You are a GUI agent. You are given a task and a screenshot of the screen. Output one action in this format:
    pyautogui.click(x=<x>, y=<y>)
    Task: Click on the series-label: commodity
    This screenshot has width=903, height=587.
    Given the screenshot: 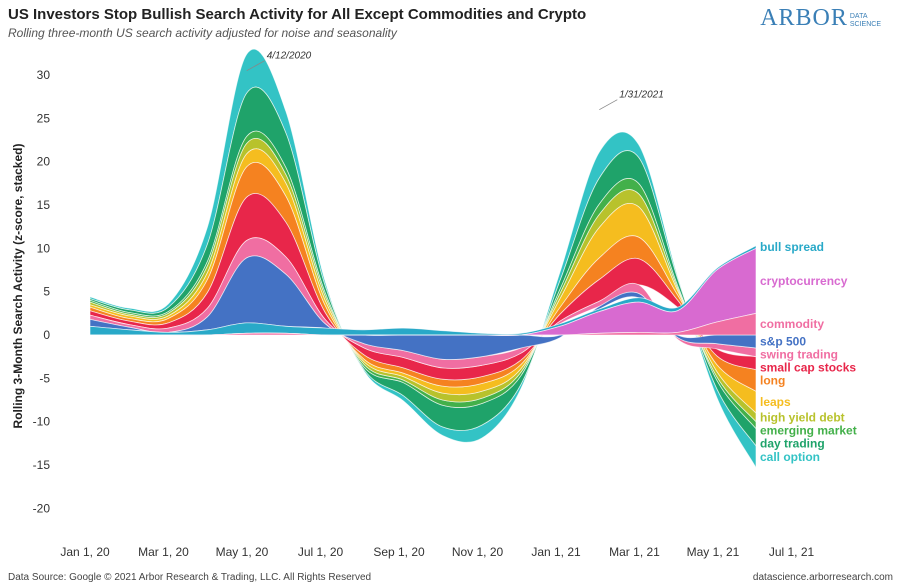 What is the action you would take?
    pyautogui.click(x=792, y=324)
    